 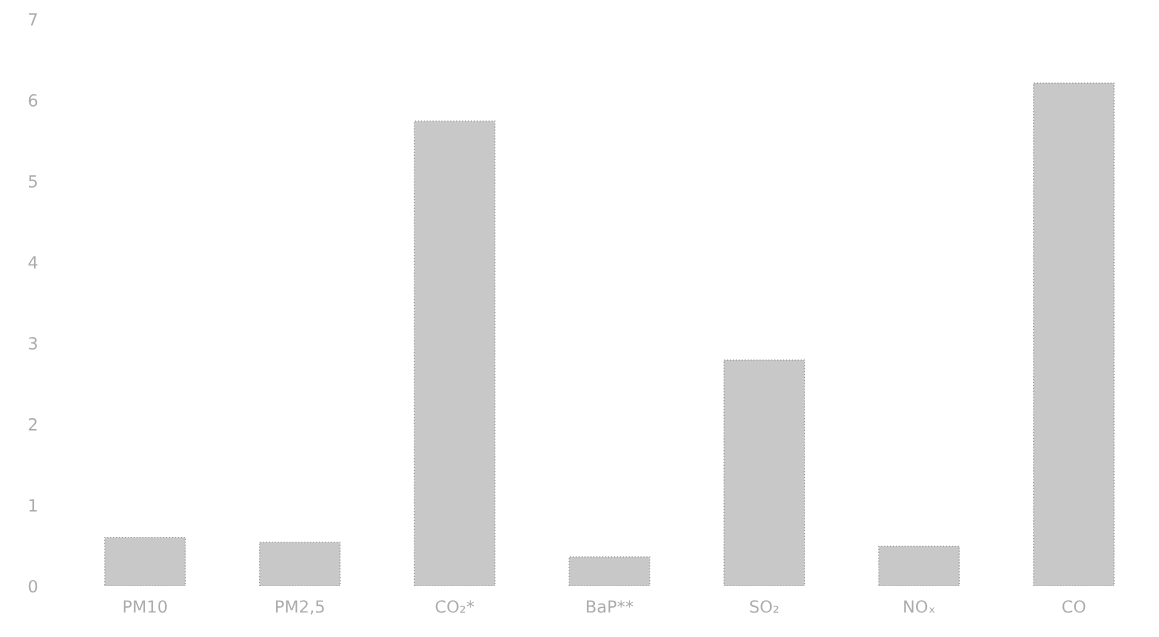 I want to click on y-tick-label: 5, so click(x=32, y=181).